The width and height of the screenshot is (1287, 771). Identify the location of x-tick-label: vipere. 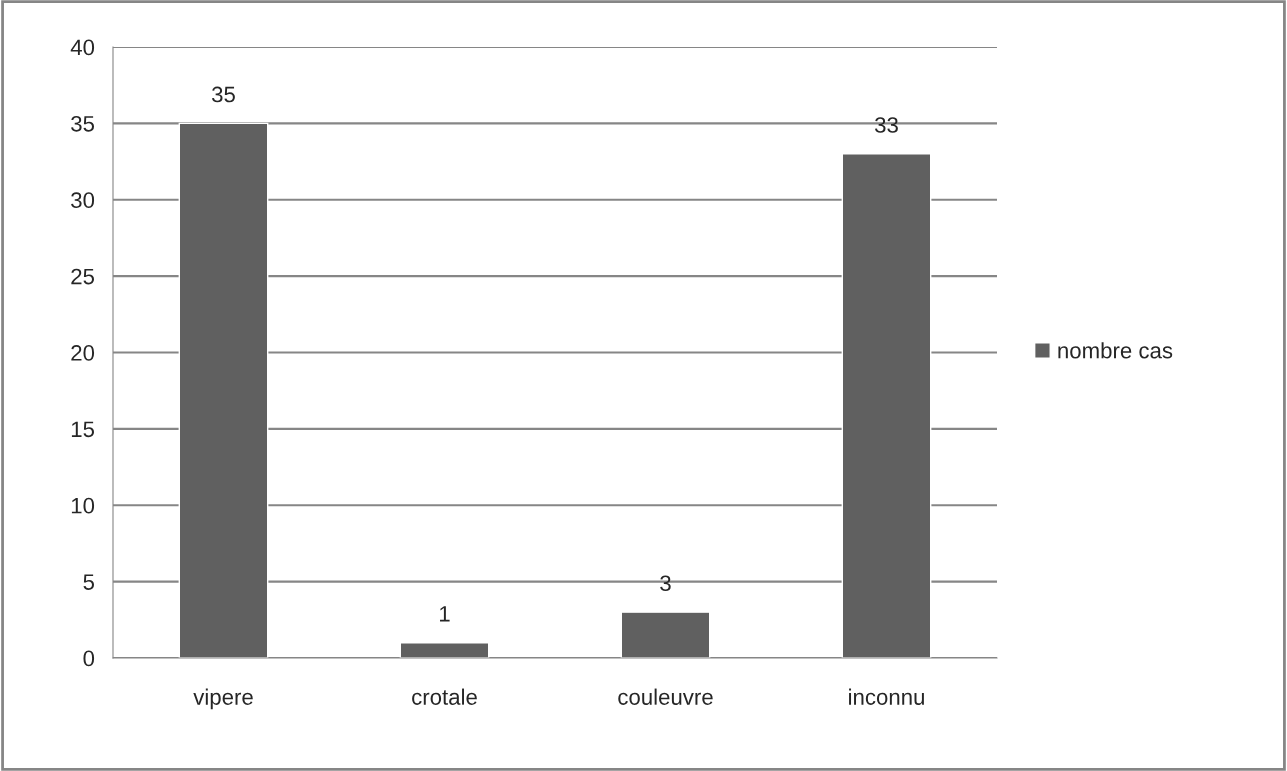
(223, 699).